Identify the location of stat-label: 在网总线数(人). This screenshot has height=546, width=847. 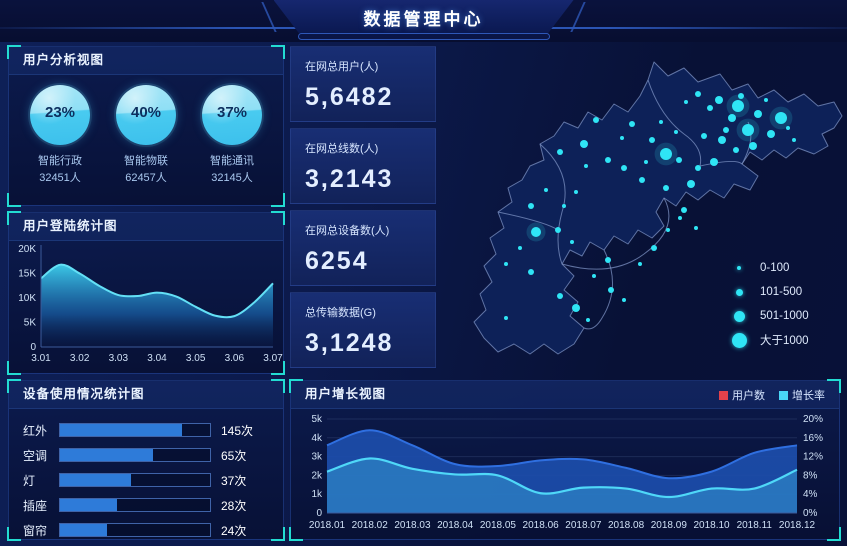
(342, 149).